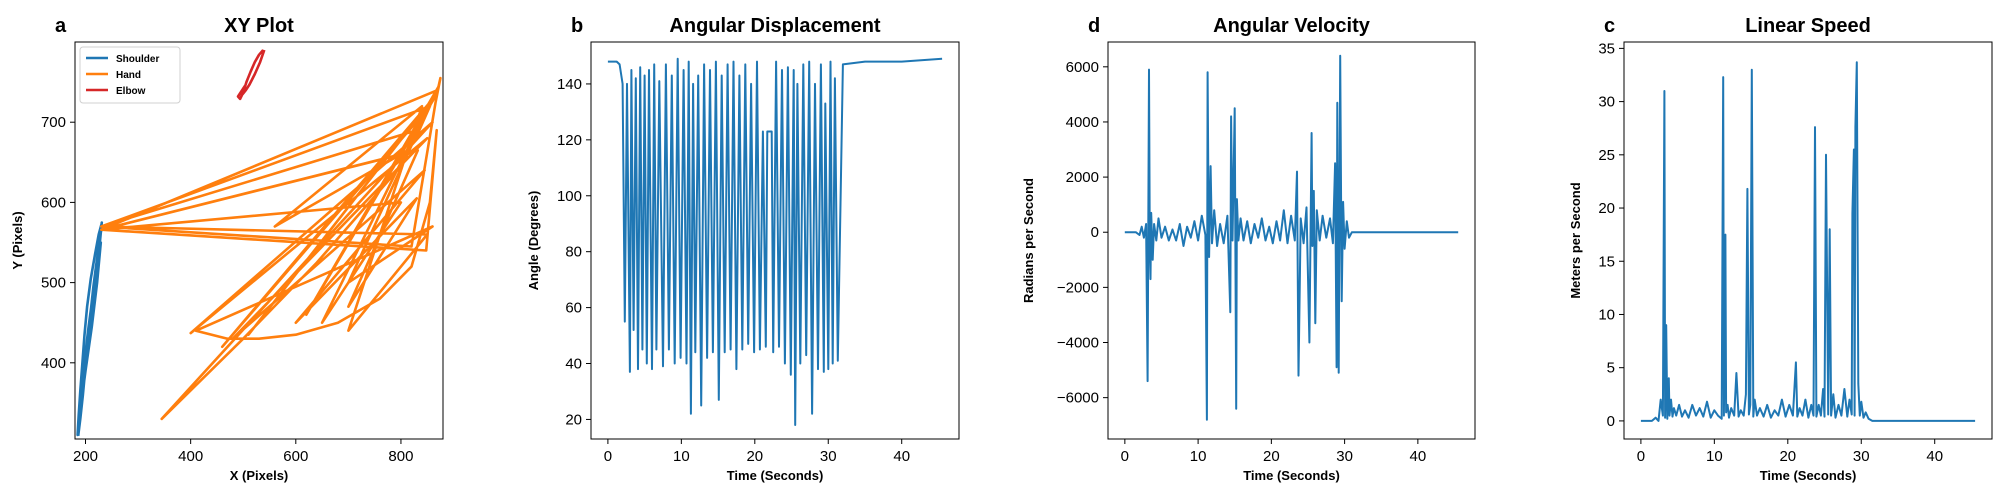 Image resolution: width=2000 pixels, height=500 pixels. Describe the element at coordinates (1082, 67) in the screenshot. I see `y-tick-label: 6000` at that location.